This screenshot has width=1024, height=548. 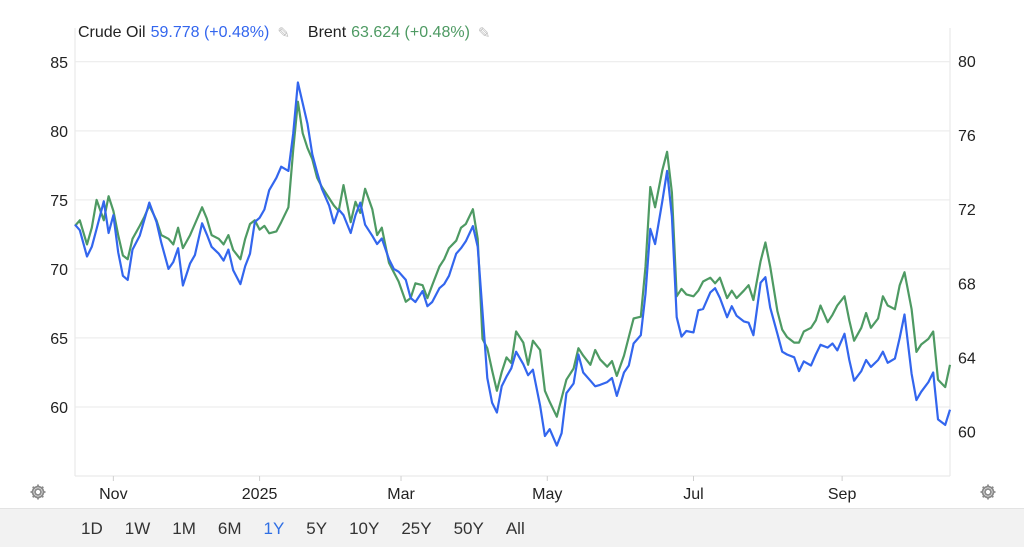 I want to click on range-selector: 1D 1W 1M 6M 1Y 5Y 10Y 25Y 50Y All, so click(x=512, y=527).